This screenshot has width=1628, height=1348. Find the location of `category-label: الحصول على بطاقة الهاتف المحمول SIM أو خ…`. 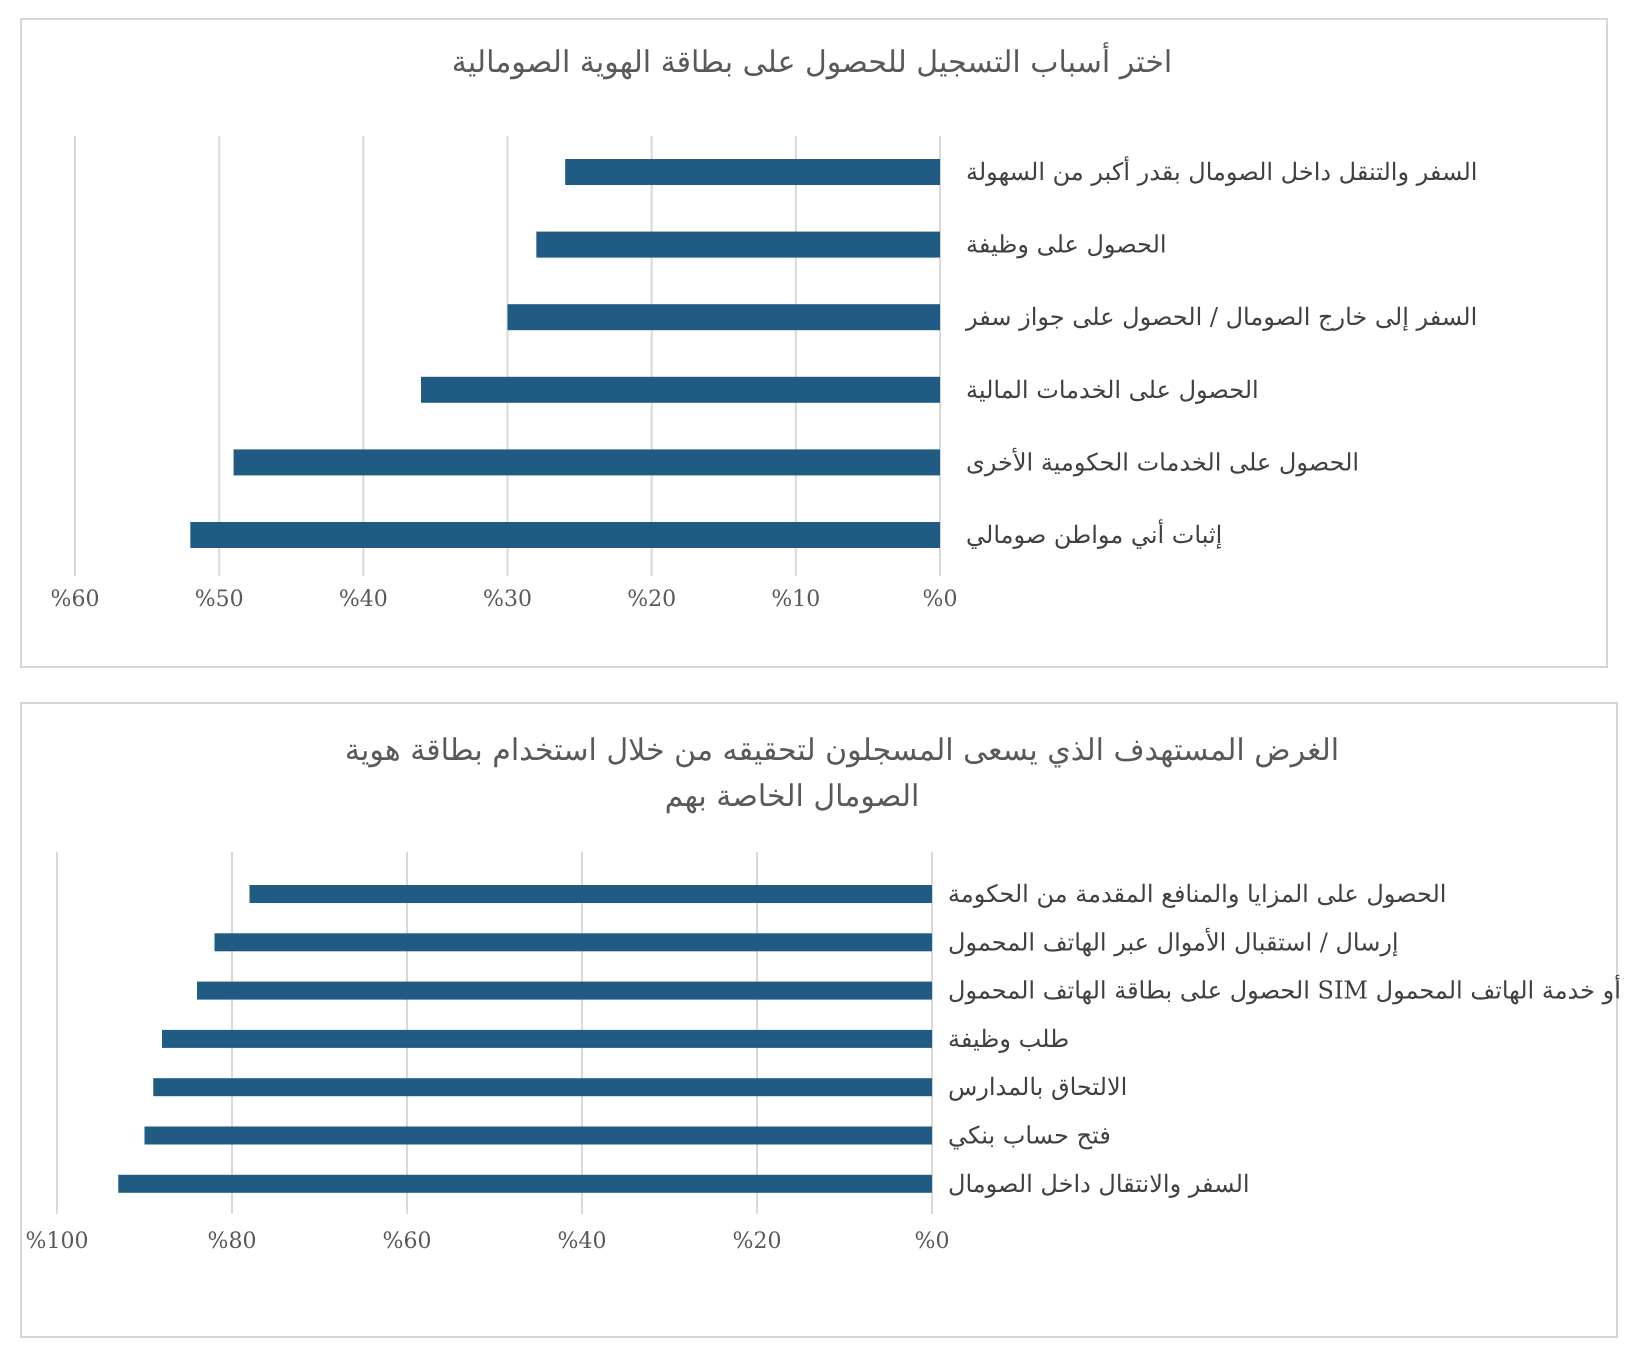

category-label: الحصول على بطاقة الهاتف المحمول SIM أو خ… is located at coordinates (1284, 989).